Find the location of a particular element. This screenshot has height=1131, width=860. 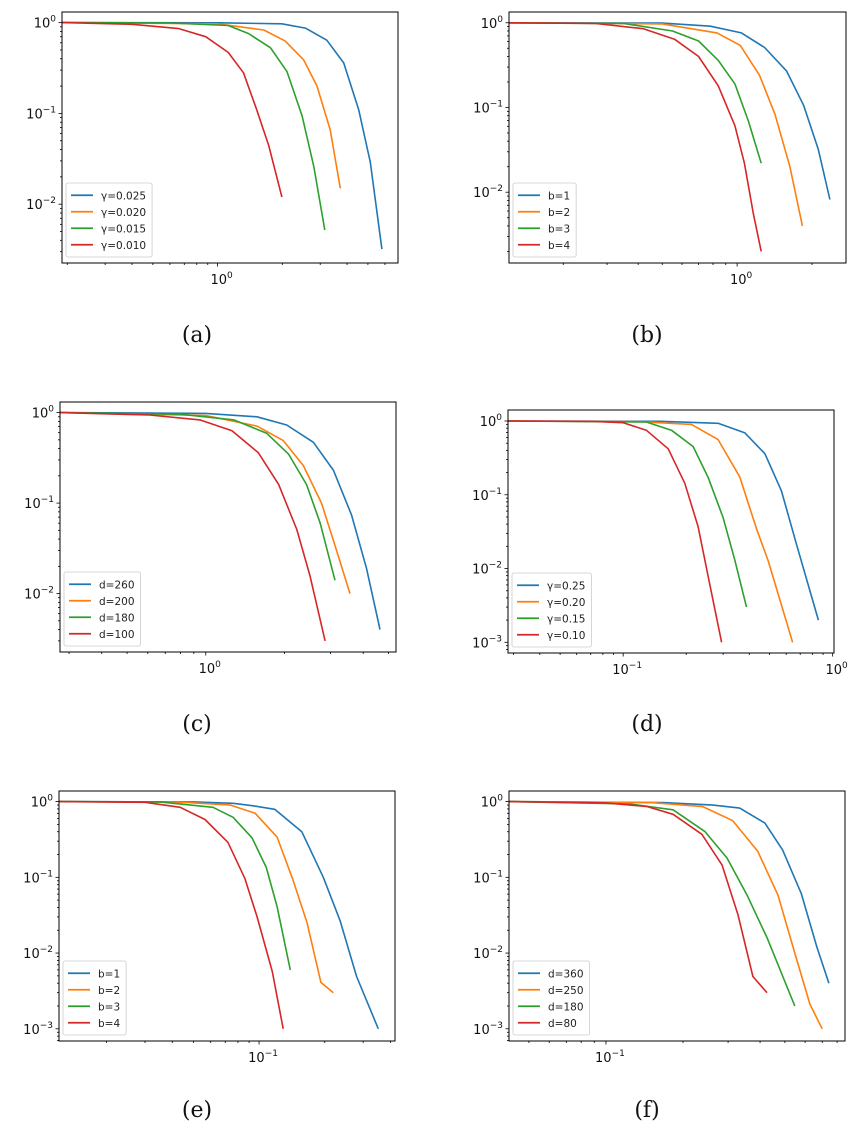

legend-label: b=2 is located at coordinates (109, 991).